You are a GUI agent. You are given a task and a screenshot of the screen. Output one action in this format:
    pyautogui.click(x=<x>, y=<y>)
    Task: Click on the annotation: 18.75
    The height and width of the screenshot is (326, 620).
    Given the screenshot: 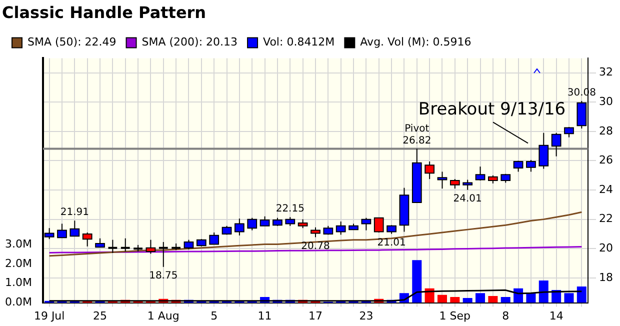 What is the action you would take?
    pyautogui.click(x=163, y=276)
    